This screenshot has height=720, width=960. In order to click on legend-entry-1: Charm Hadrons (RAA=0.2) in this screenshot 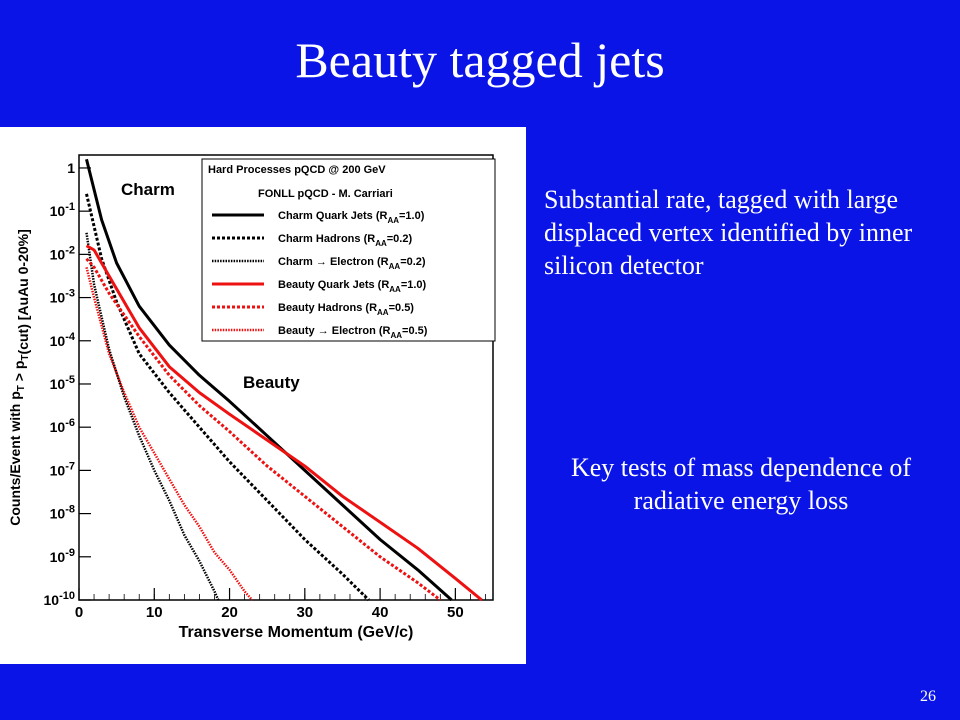, I will do `click(345, 240)`.